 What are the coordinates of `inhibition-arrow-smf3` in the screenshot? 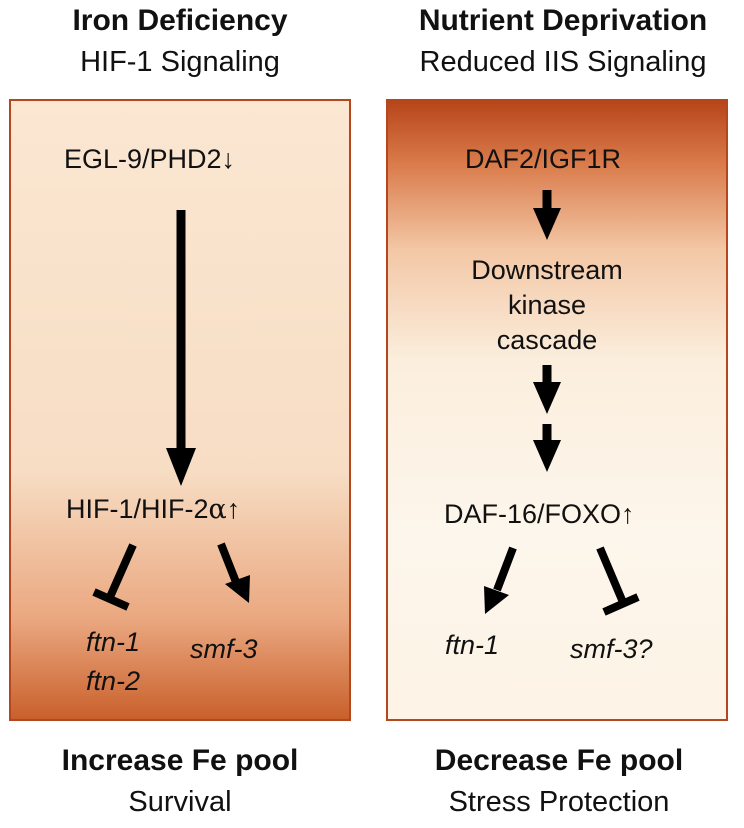 It's located at (618, 581).